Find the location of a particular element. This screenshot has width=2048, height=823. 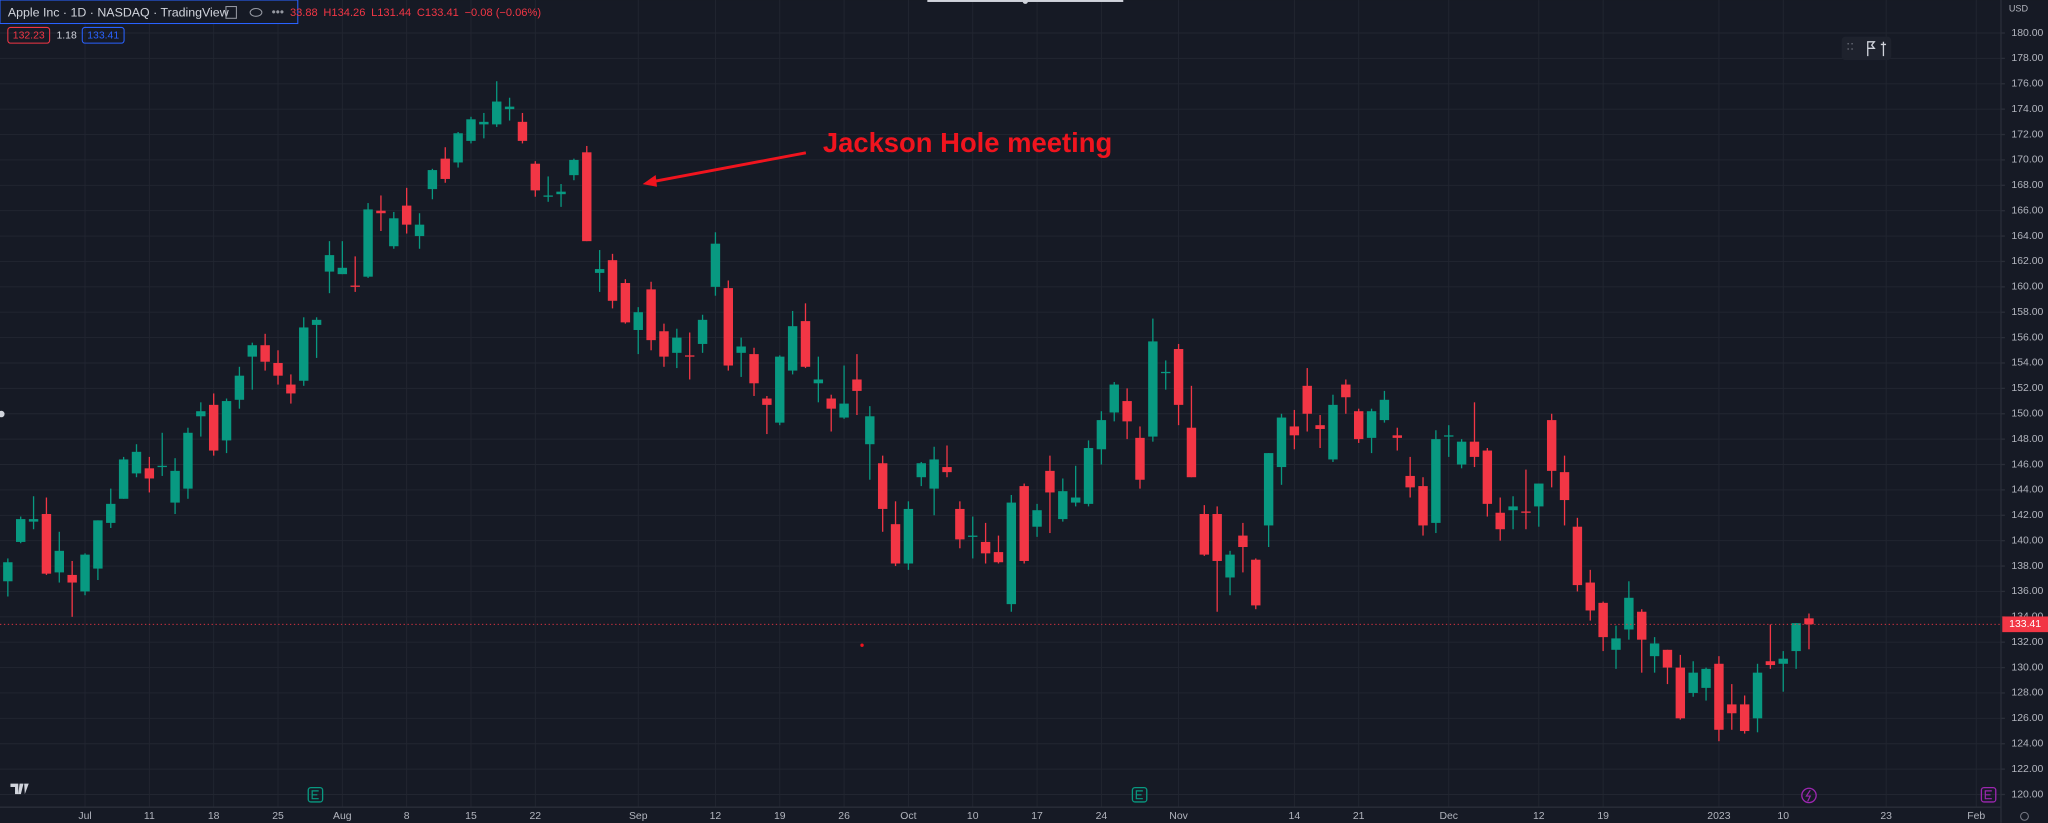

x-tick-label: Oct is located at coordinates (908, 816).